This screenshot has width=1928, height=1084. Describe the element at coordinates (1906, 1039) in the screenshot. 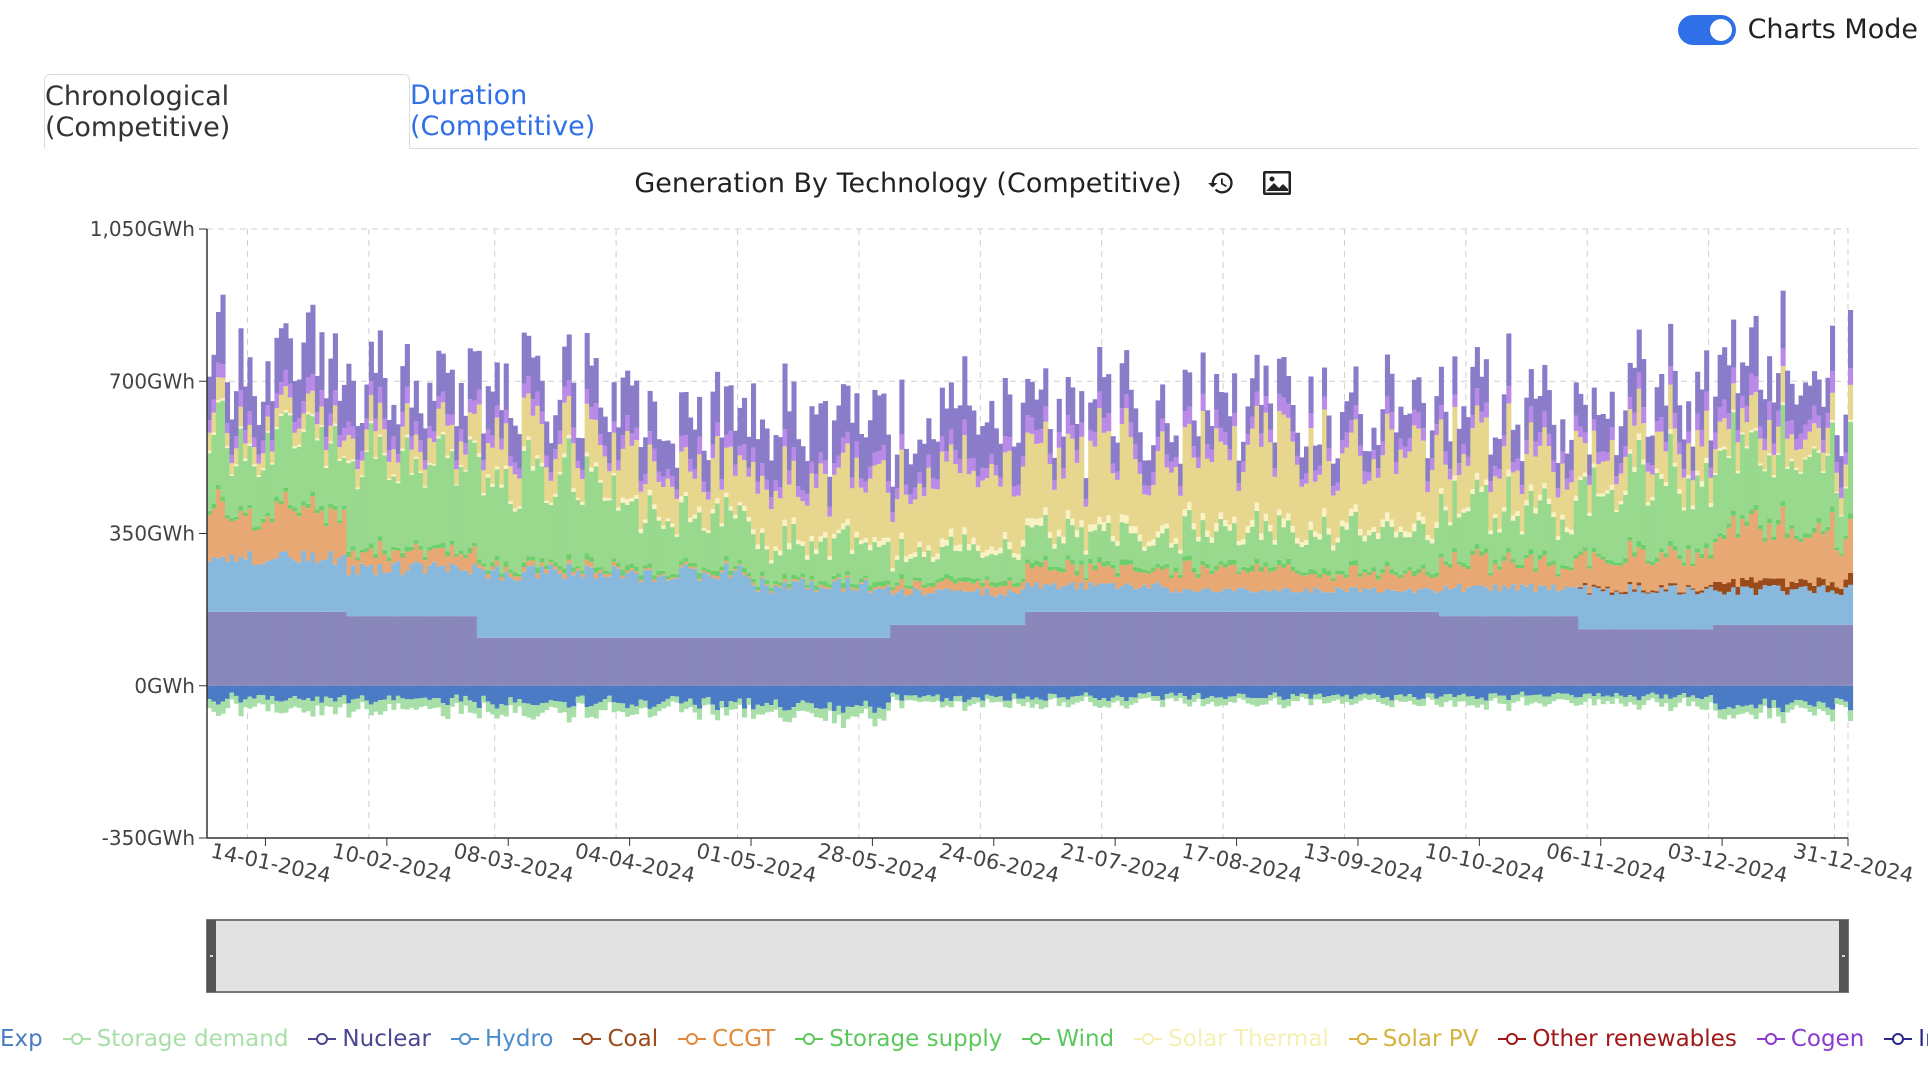

I see `legend-item-imp: Imp` at that location.